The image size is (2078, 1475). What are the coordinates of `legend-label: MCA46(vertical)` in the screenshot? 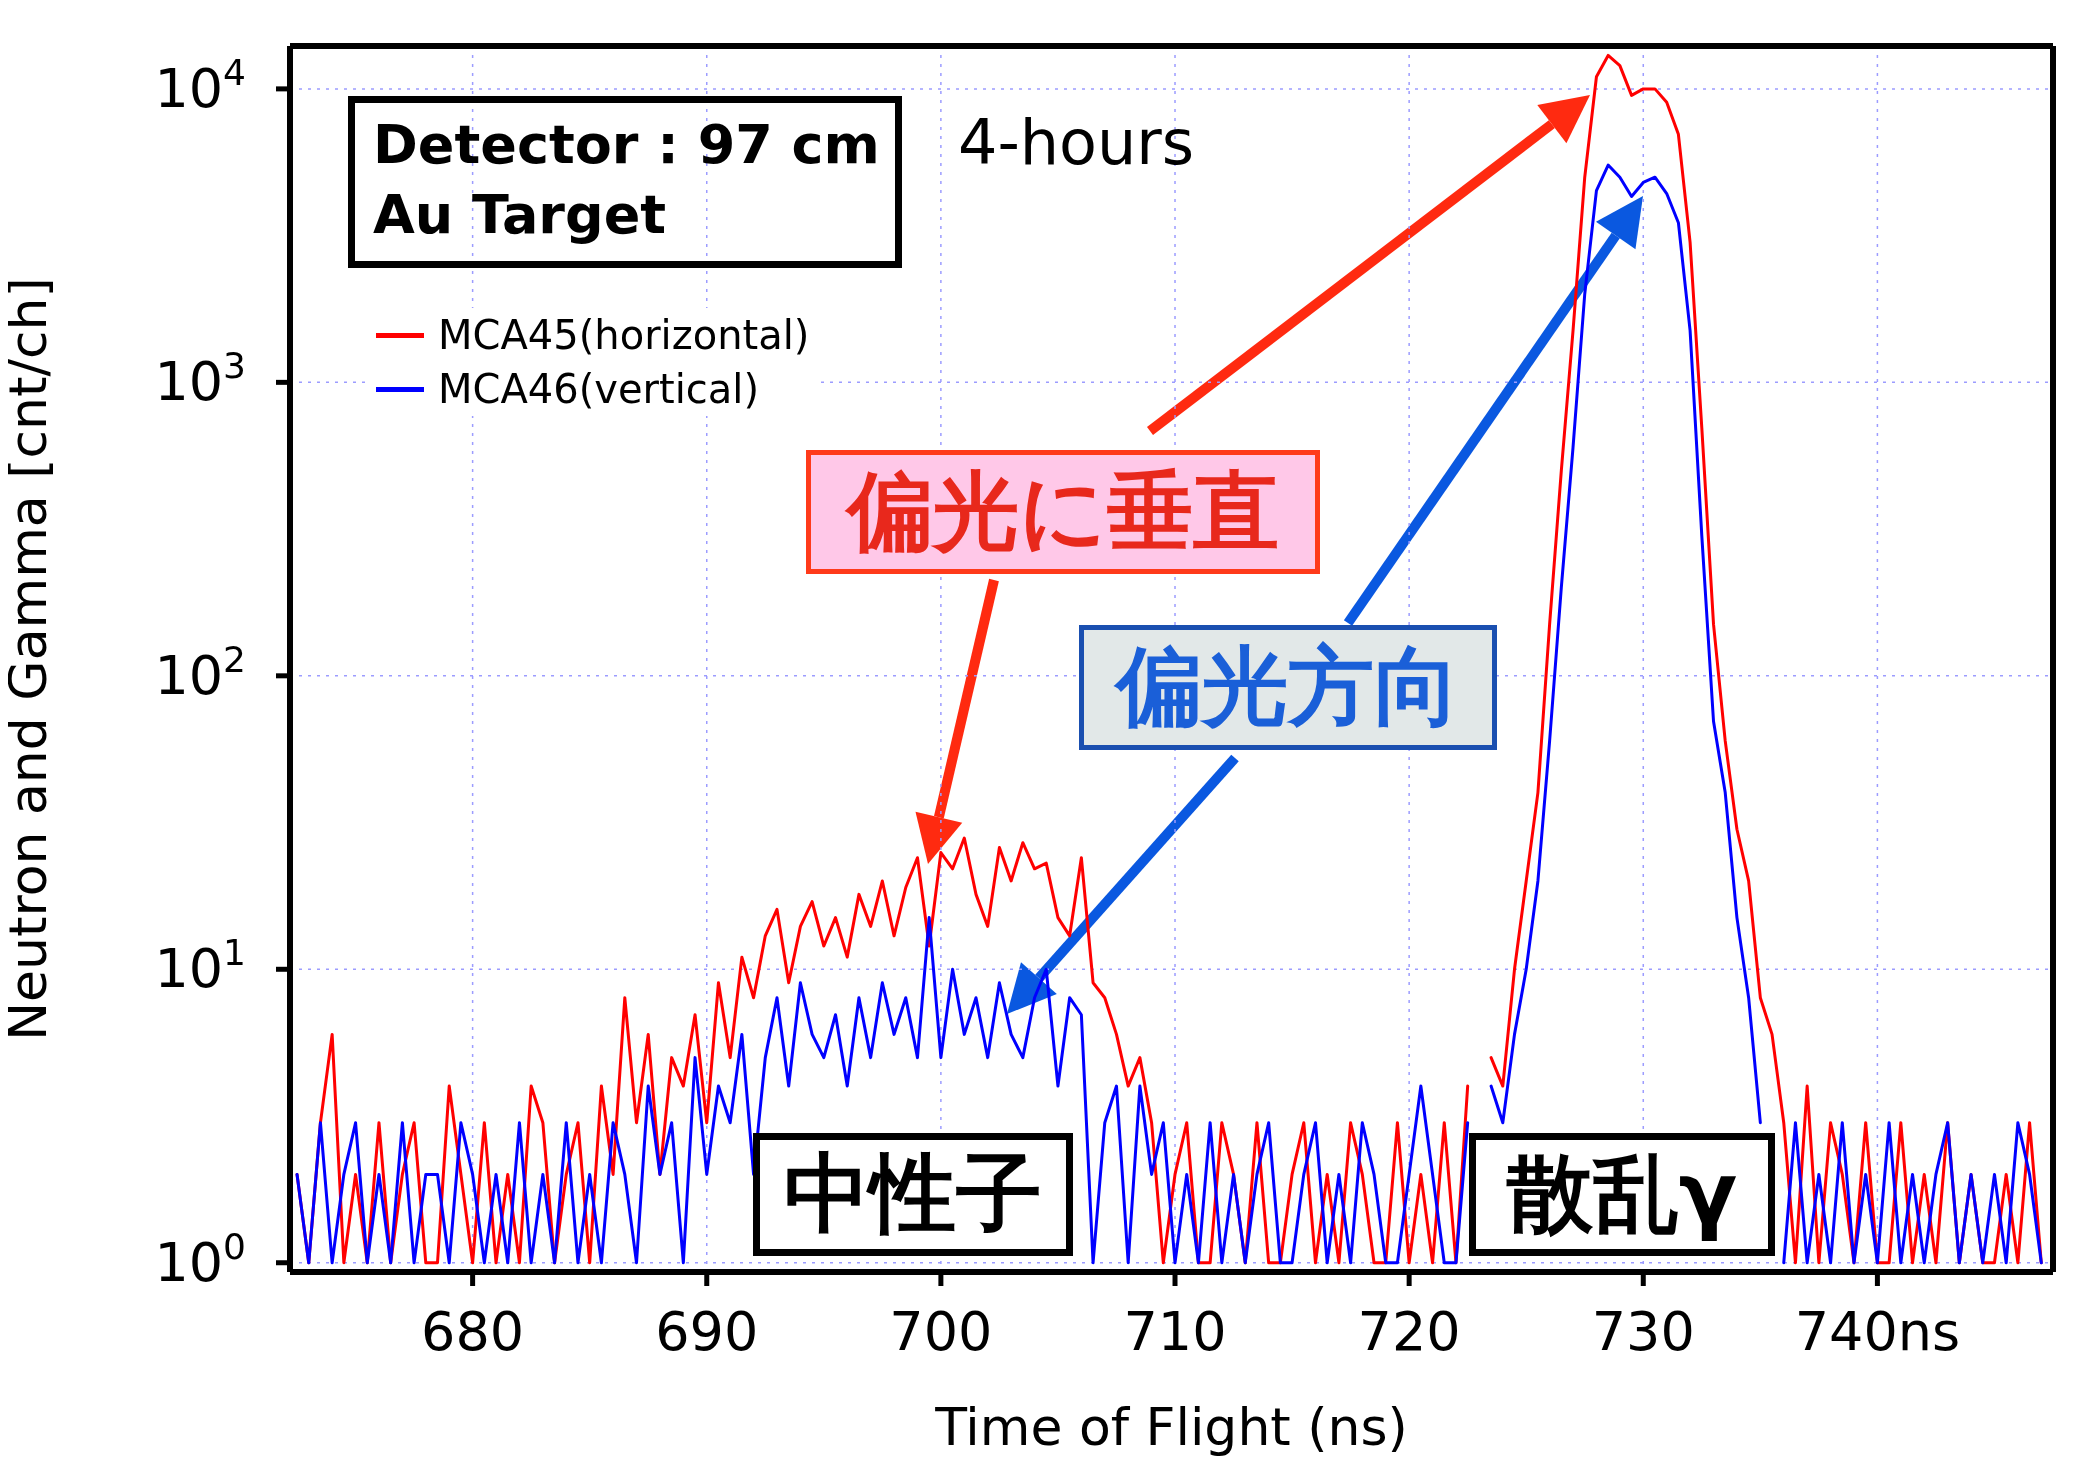 It's located at (599, 389).